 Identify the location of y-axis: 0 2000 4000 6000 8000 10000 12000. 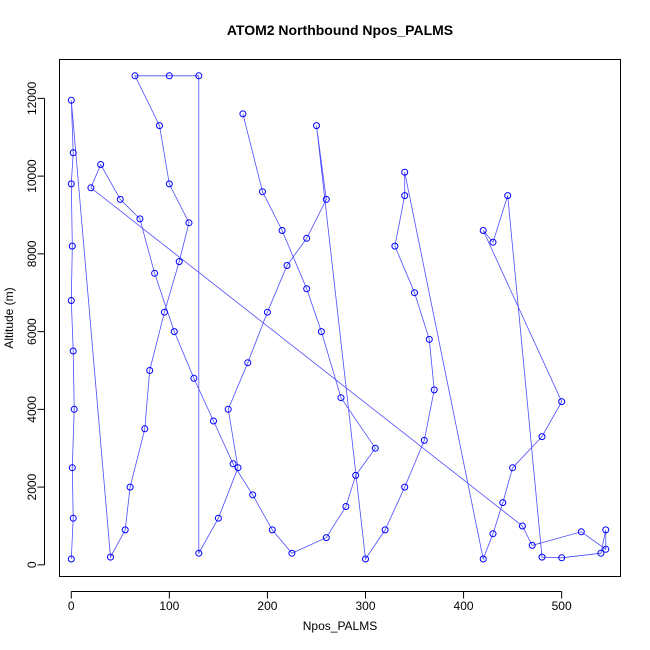
(35, 324).